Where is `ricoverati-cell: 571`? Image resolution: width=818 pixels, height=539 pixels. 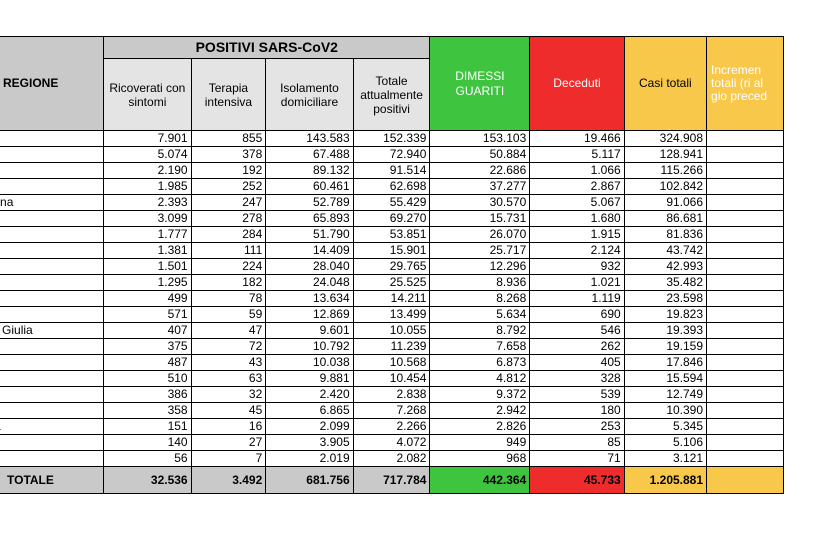
ricoverati-cell: 571 is located at coordinates (147, 314).